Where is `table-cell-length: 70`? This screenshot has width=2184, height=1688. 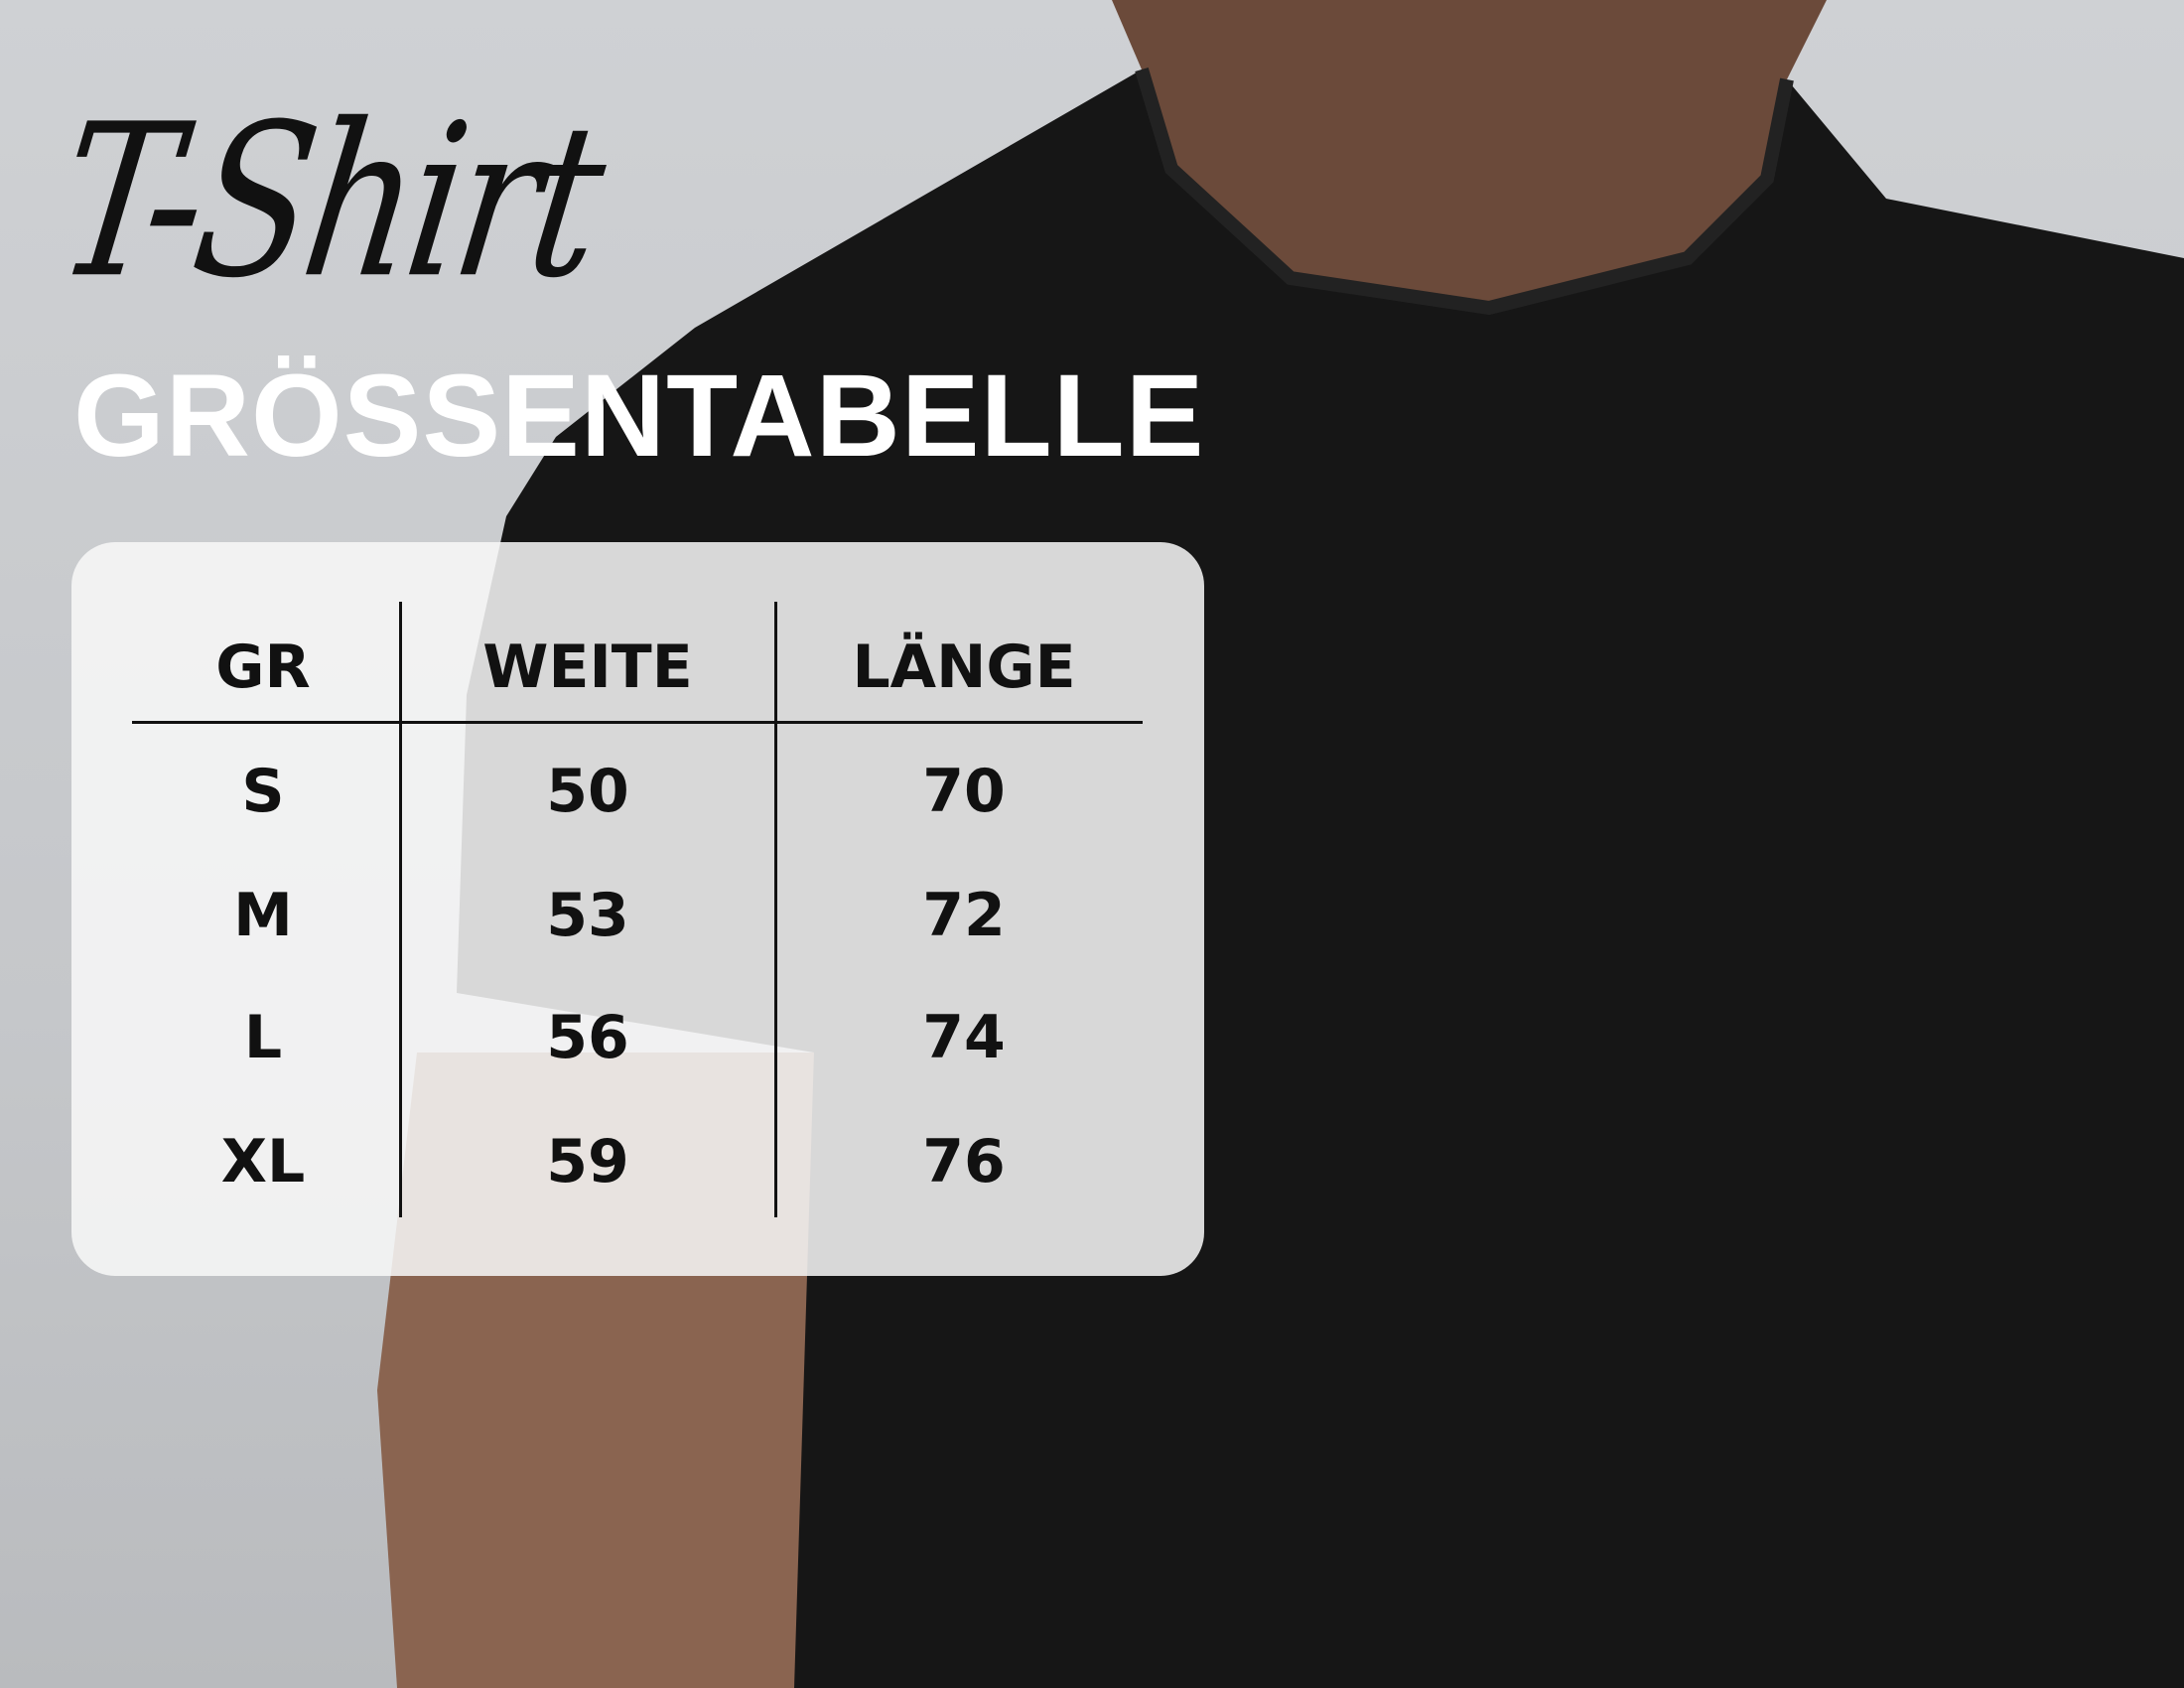 table-cell-length: 70 is located at coordinates (964, 791).